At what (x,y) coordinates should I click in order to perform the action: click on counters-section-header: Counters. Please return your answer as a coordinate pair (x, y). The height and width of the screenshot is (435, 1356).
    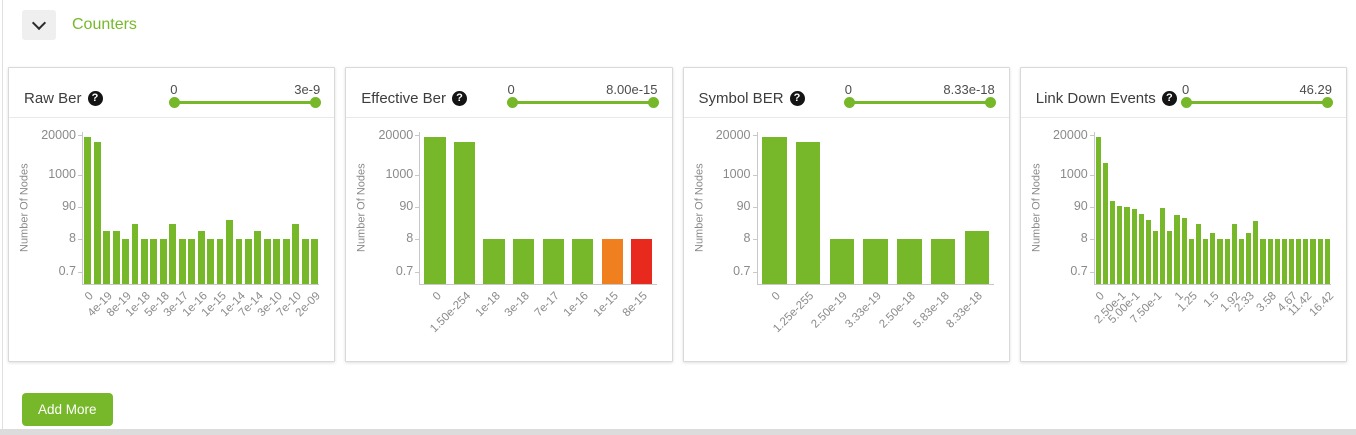
    Looking at the image, I should click on (689, 25).